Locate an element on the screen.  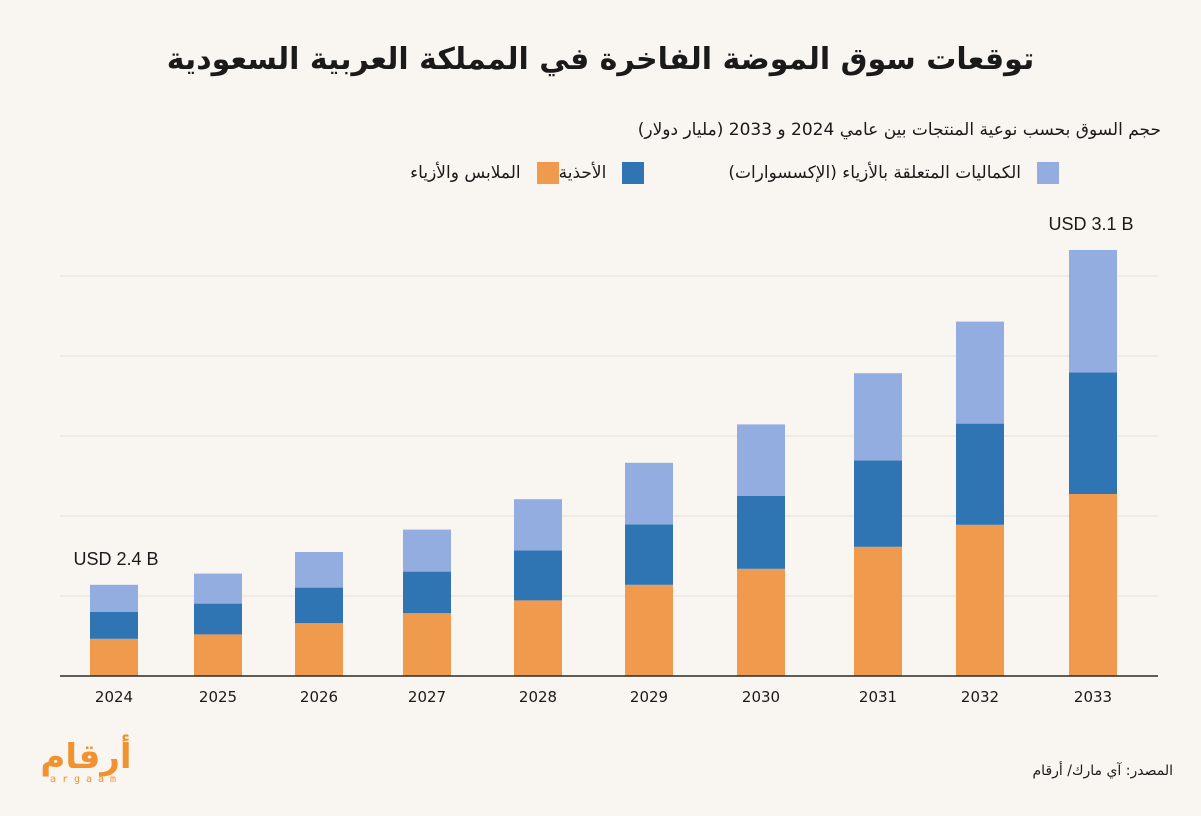
bar-clothing-2025 is located at coordinates (218, 655).